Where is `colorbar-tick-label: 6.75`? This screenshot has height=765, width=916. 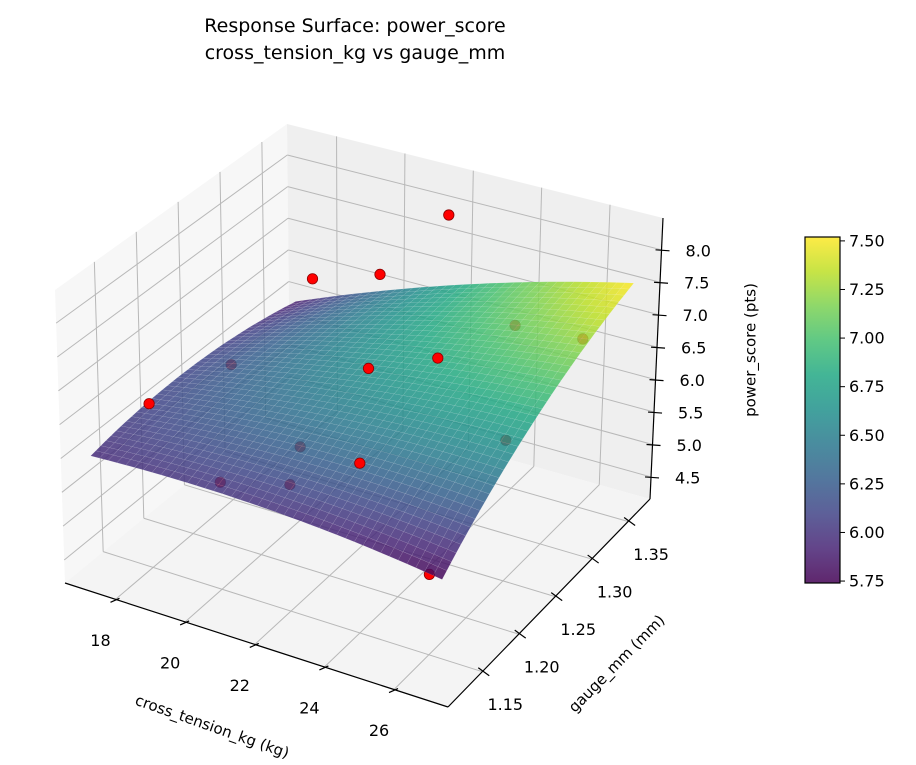 colorbar-tick-label: 6.75 is located at coordinates (867, 386).